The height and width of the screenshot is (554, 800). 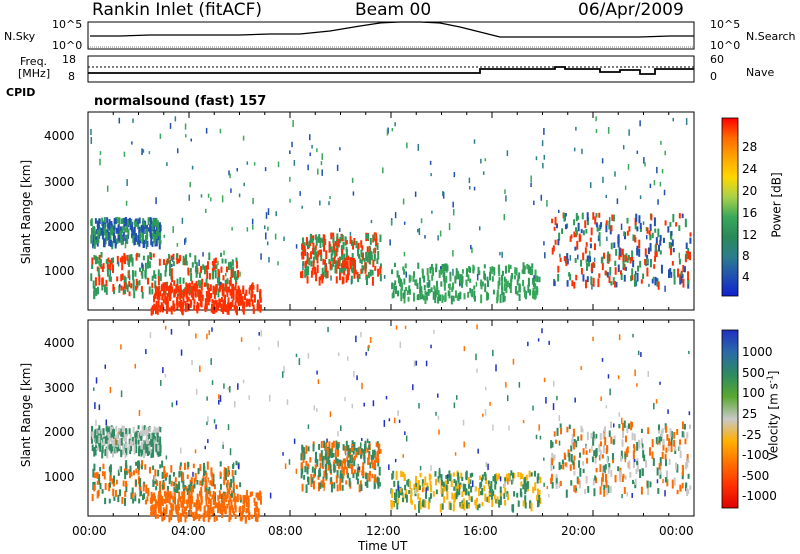 I want to click on power-cbar-tick-16: 16, so click(x=750, y=213).